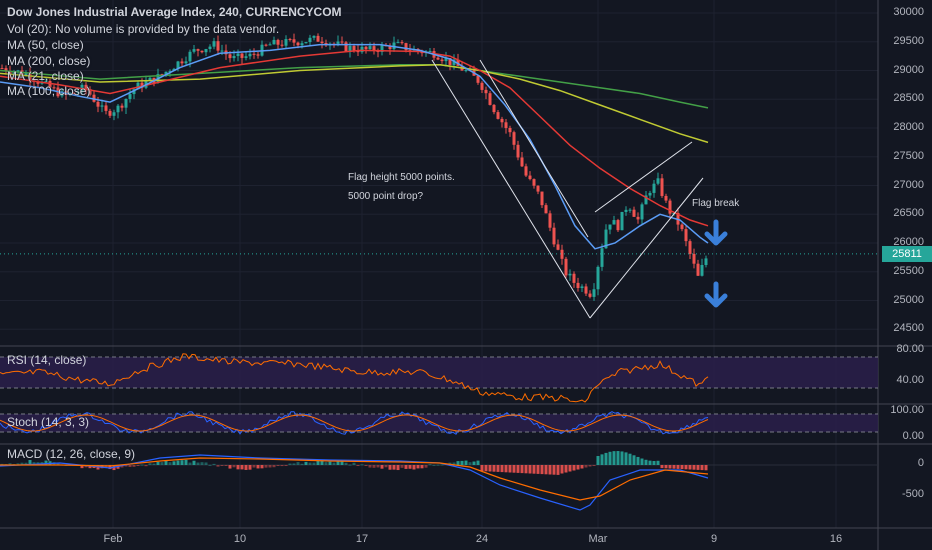 The width and height of the screenshot is (932, 550). I want to click on price-axis-label: 26500, so click(908, 213).